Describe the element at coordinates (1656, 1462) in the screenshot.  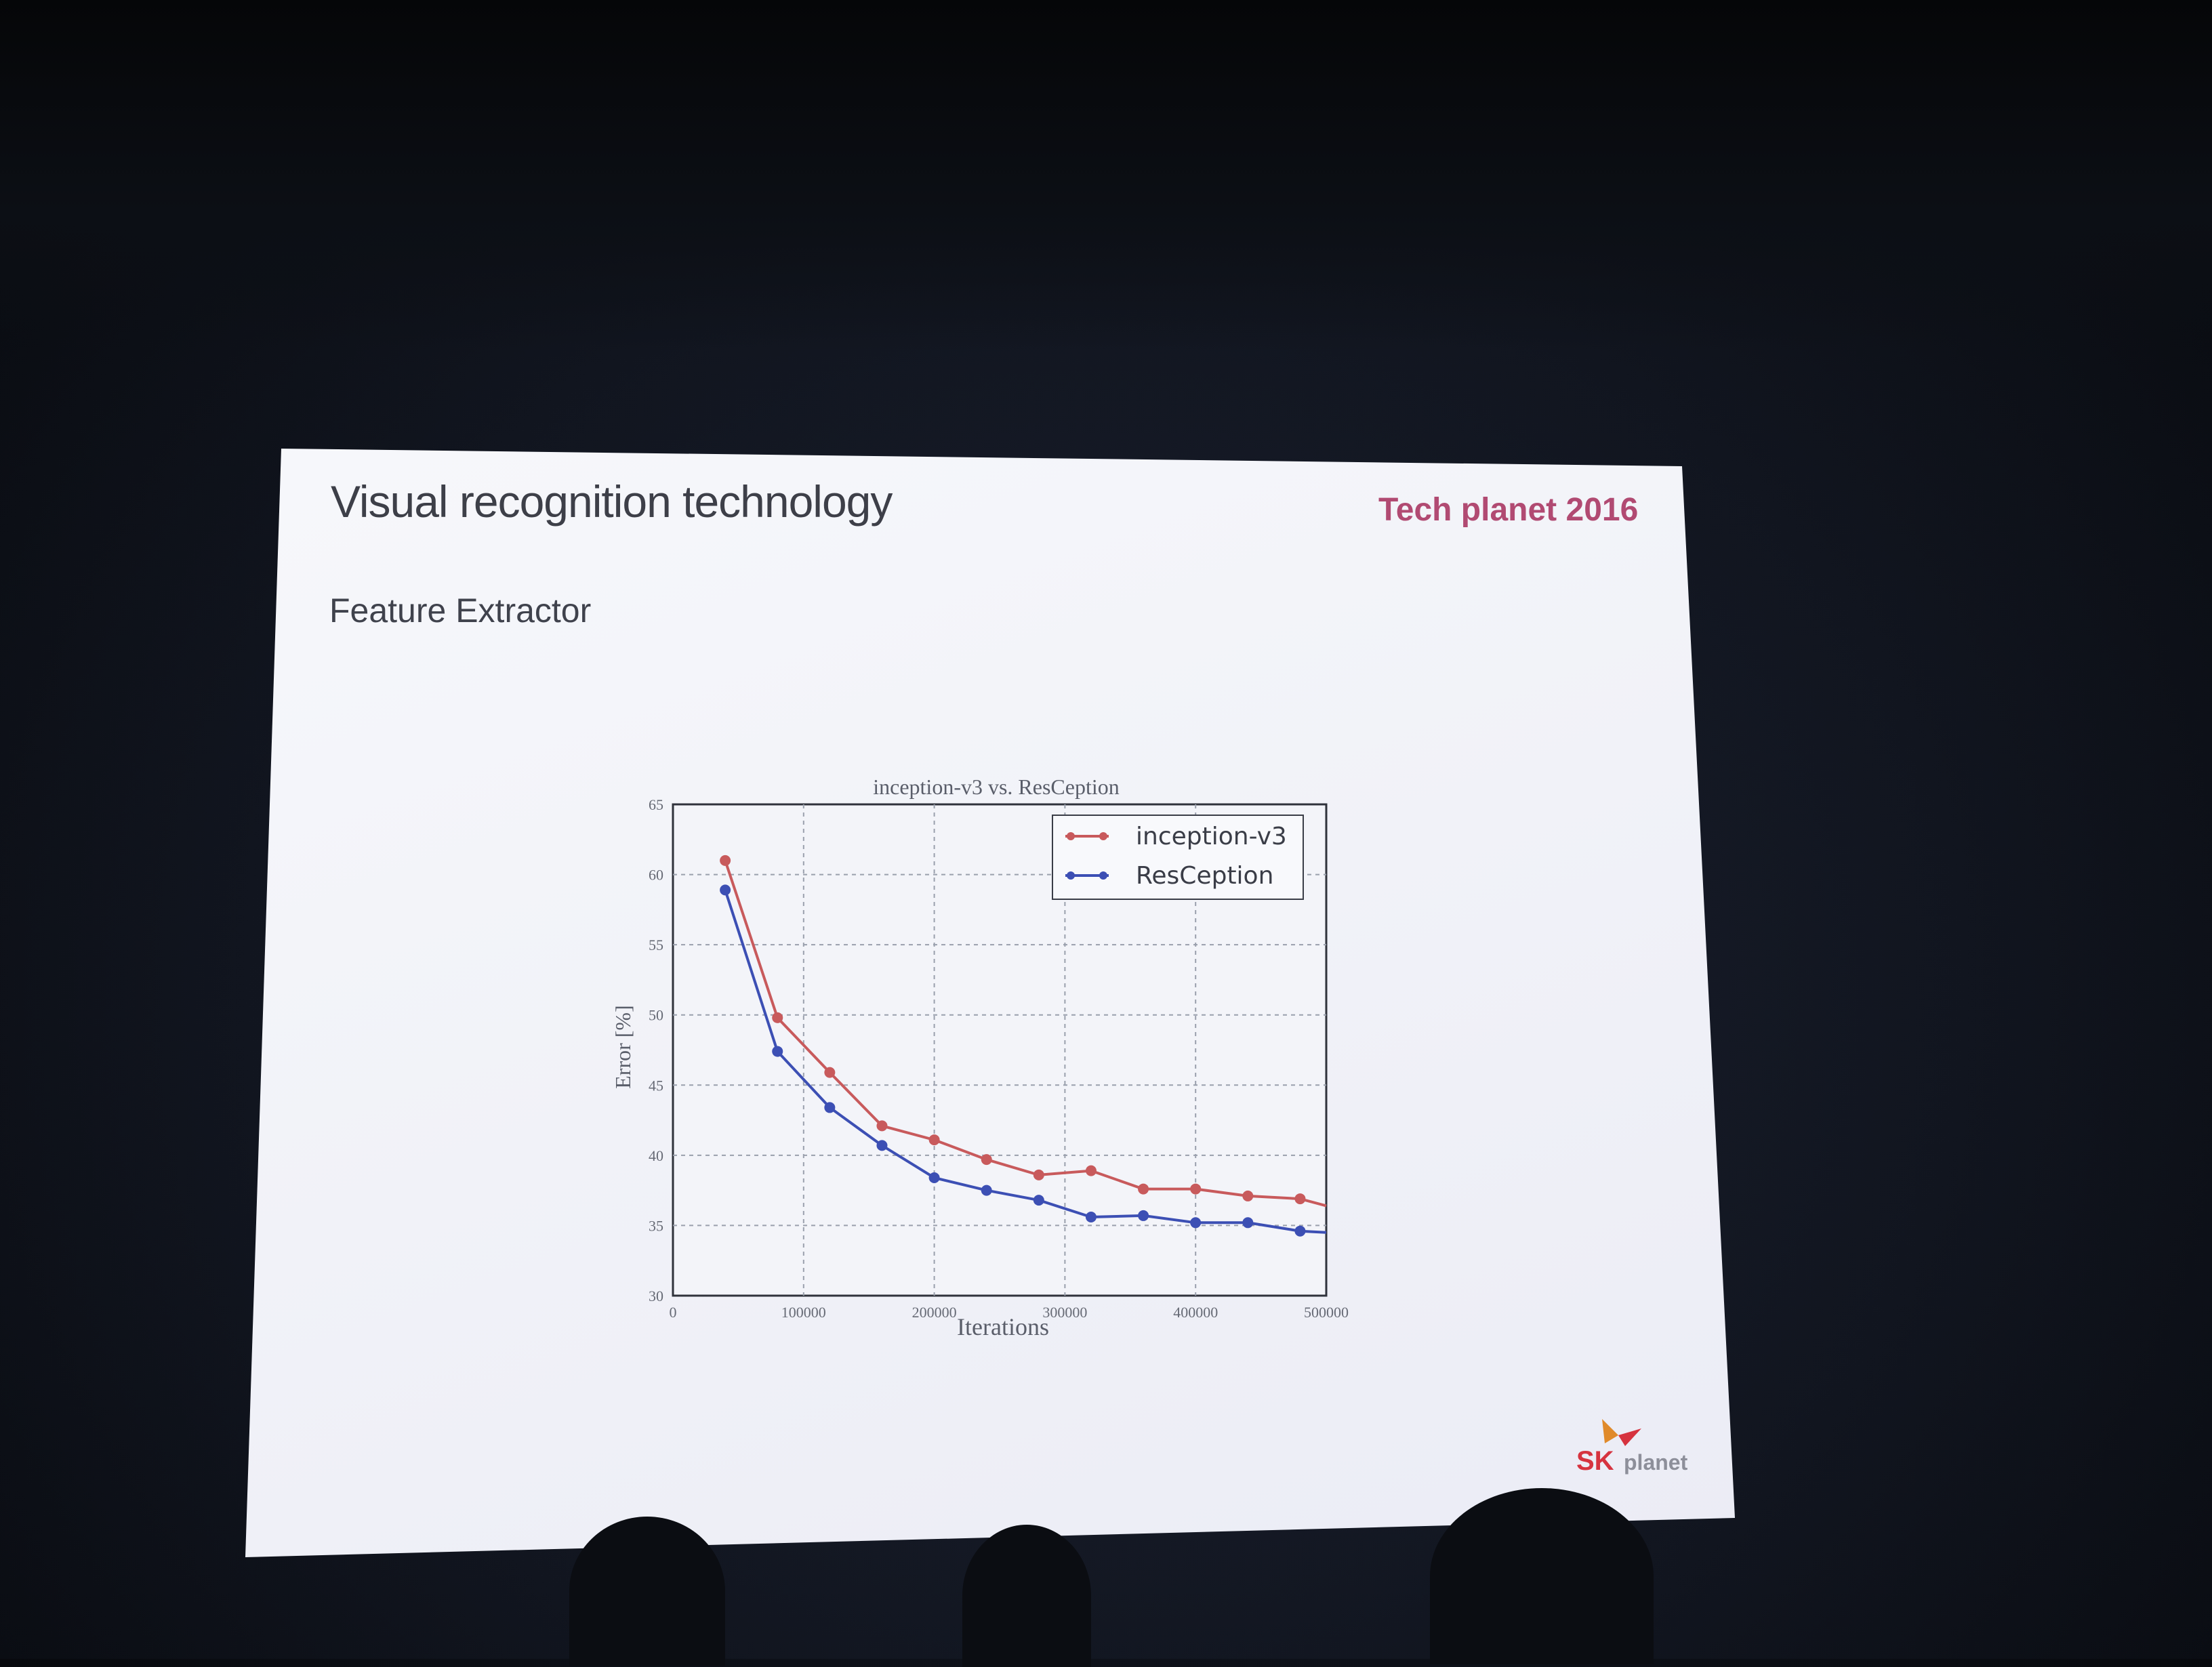
I see `logo-name: planet` at that location.